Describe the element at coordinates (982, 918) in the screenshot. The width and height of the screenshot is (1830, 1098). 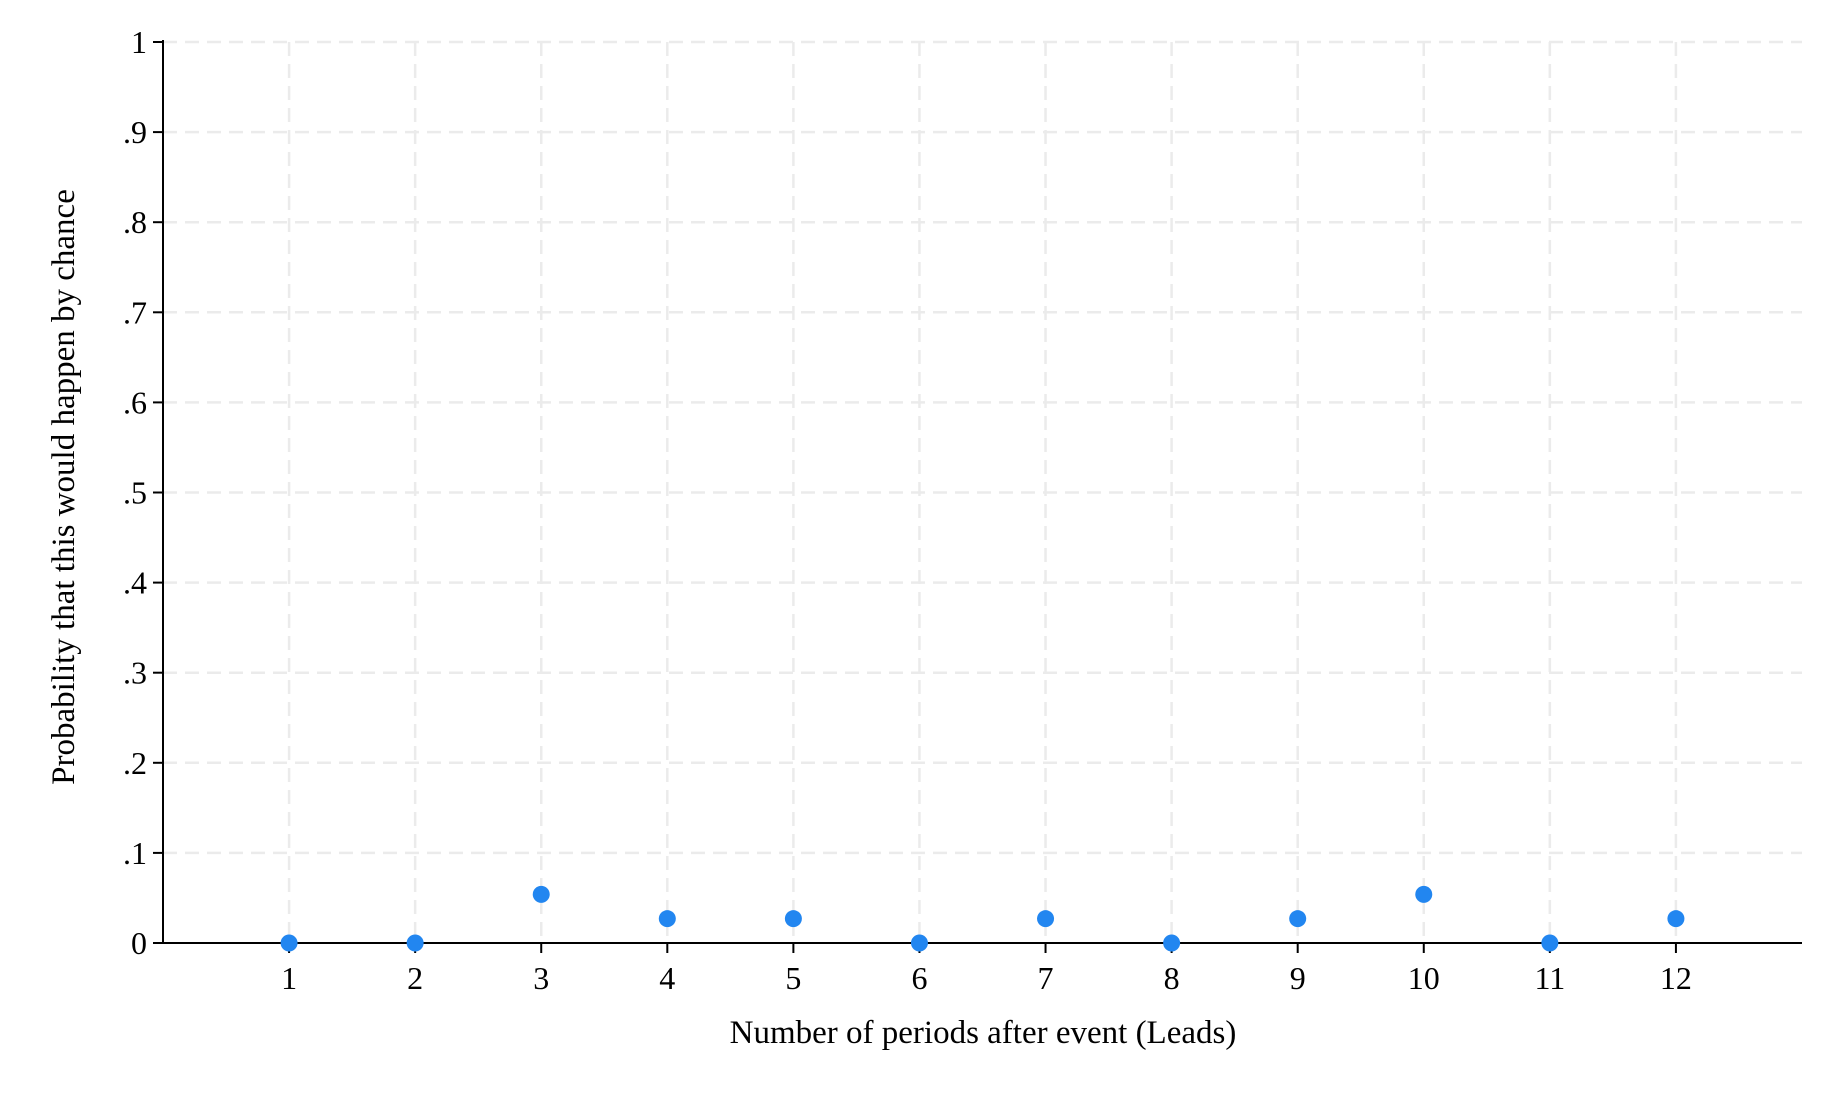
I see `data-points` at that location.